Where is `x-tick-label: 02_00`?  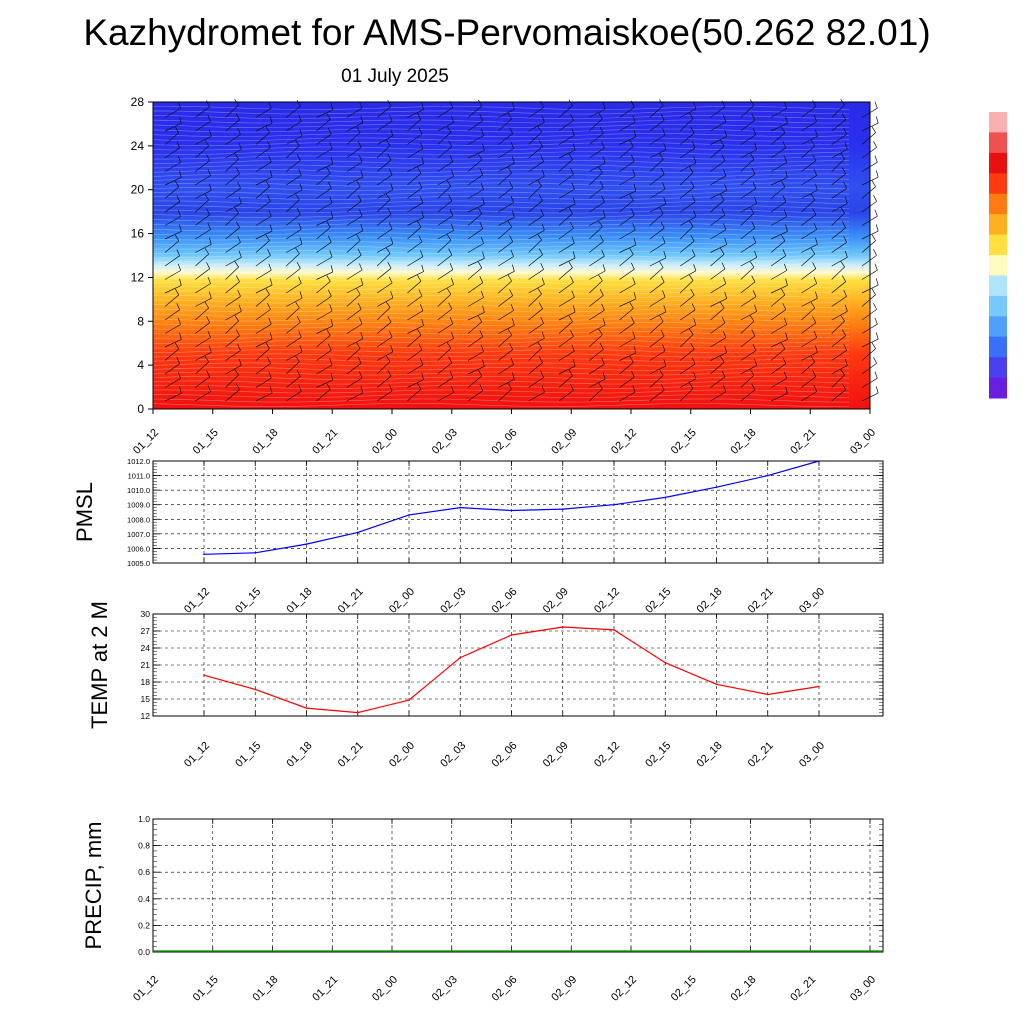 x-tick-label: 02_00 is located at coordinates (402, 755).